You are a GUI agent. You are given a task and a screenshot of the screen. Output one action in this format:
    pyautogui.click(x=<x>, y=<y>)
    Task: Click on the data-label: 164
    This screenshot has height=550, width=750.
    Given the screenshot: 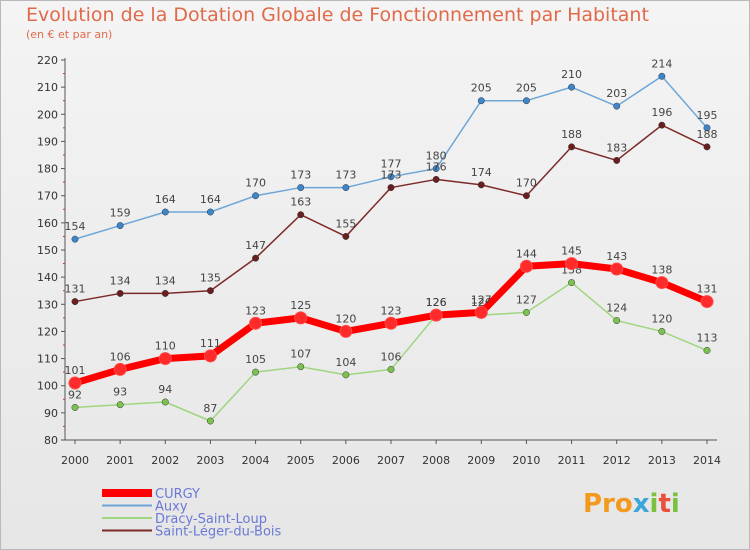 What is the action you would take?
    pyautogui.click(x=165, y=199)
    